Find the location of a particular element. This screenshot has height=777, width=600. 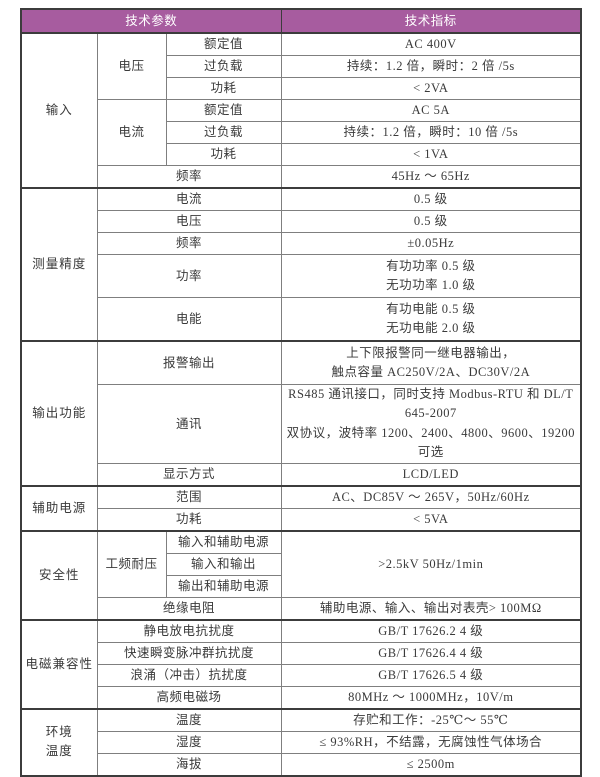

section-label-environment: 环境 温度 is located at coordinates (59, 741).